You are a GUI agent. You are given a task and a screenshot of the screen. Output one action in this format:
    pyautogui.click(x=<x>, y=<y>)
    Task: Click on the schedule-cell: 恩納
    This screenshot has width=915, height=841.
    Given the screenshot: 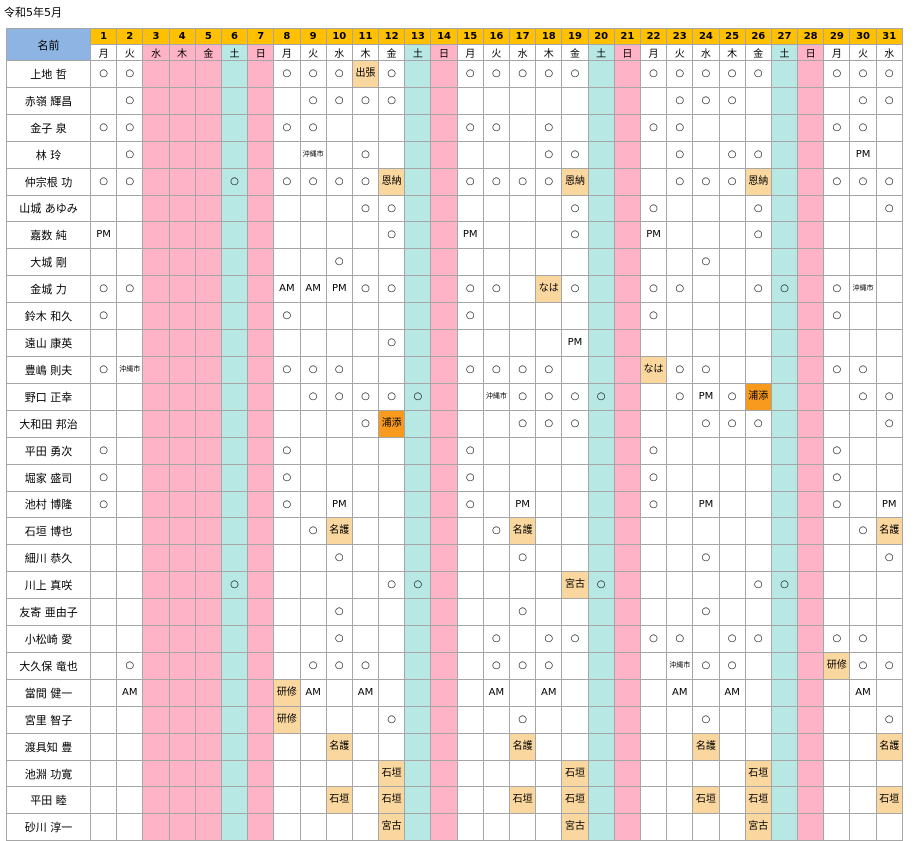 What is the action you would take?
    pyautogui.click(x=392, y=181)
    